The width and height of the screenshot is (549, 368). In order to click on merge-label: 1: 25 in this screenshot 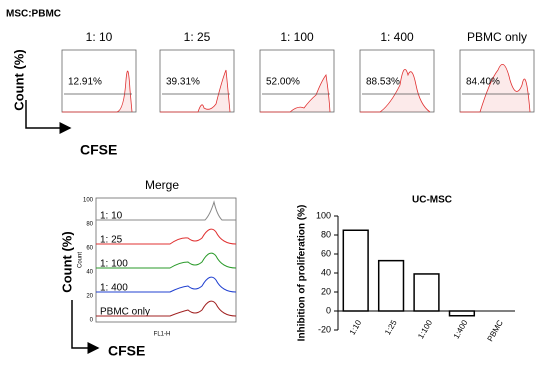, I will do `click(111, 240)`.